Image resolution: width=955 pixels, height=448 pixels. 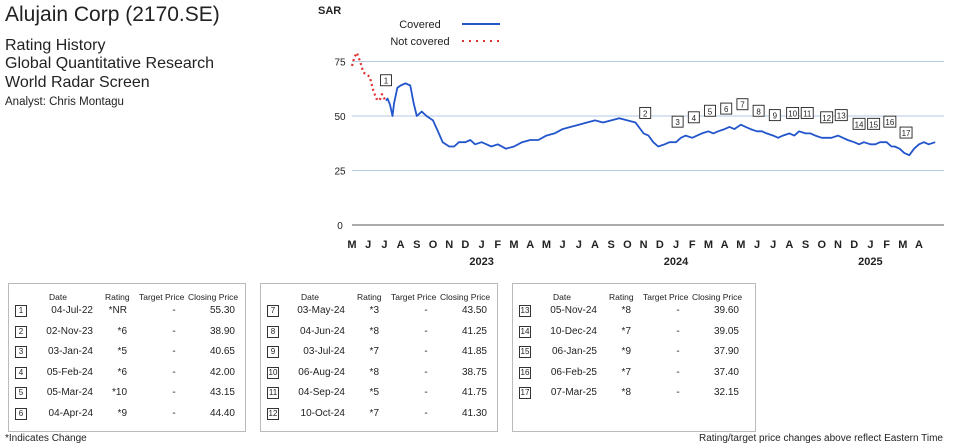 What do you see at coordinates (474, 413) in the screenshot?
I see `cell-closing-price: 41.30` at bounding box center [474, 413].